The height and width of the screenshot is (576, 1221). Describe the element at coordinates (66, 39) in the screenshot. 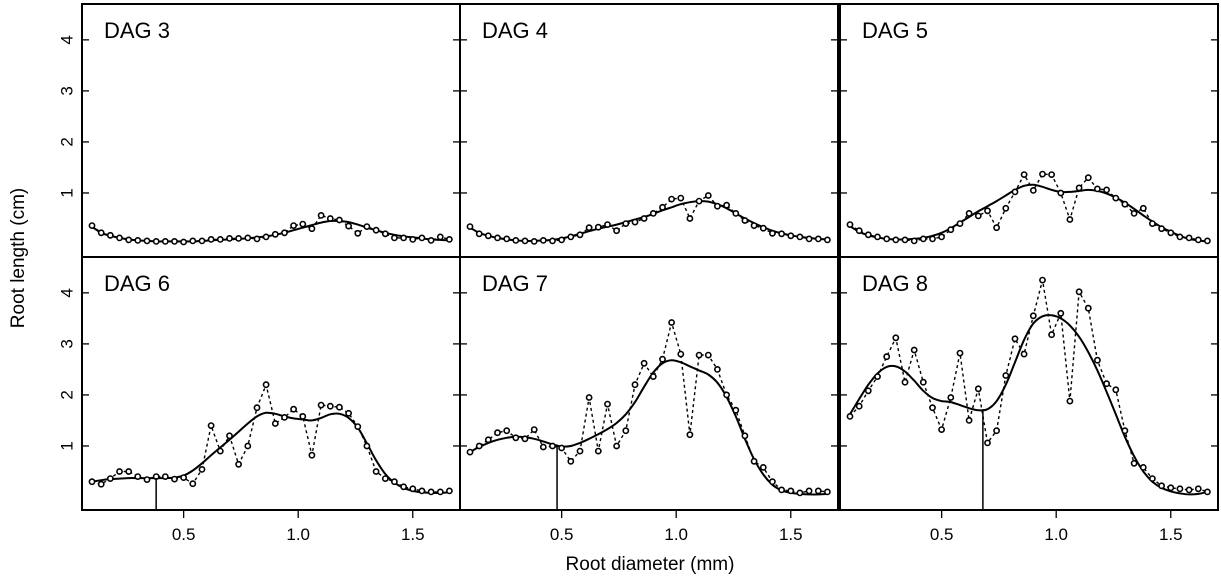

I see `y-tick-label: 4` at that location.